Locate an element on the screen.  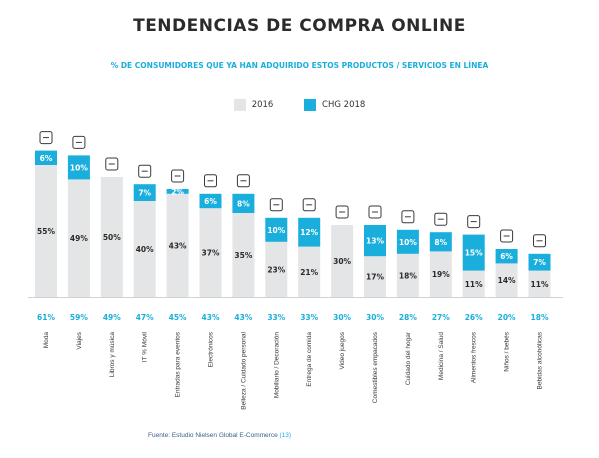
category-label-medicina-salud: Medicina / Salud is located at coordinates (441, 356).